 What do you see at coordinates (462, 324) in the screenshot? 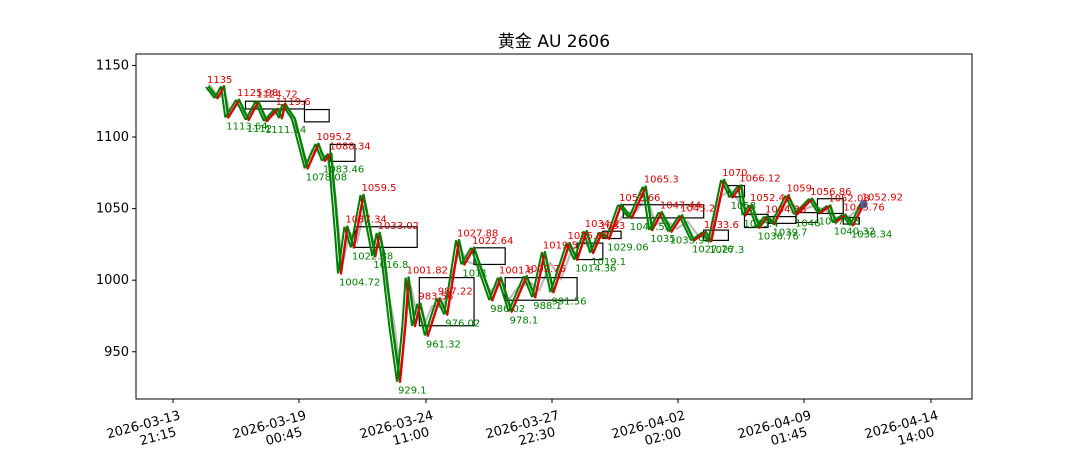
I see `low-label: 976.02` at bounding box center [462, 324].